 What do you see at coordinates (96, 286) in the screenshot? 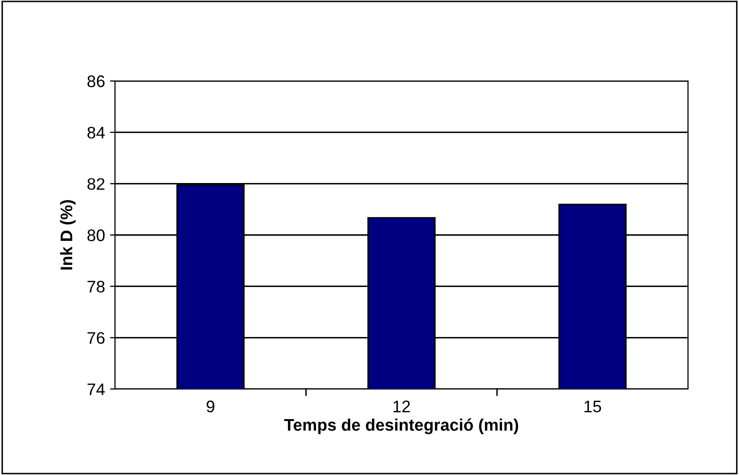
I see `y-tick-label: 78` at bounding box center [96, 286].